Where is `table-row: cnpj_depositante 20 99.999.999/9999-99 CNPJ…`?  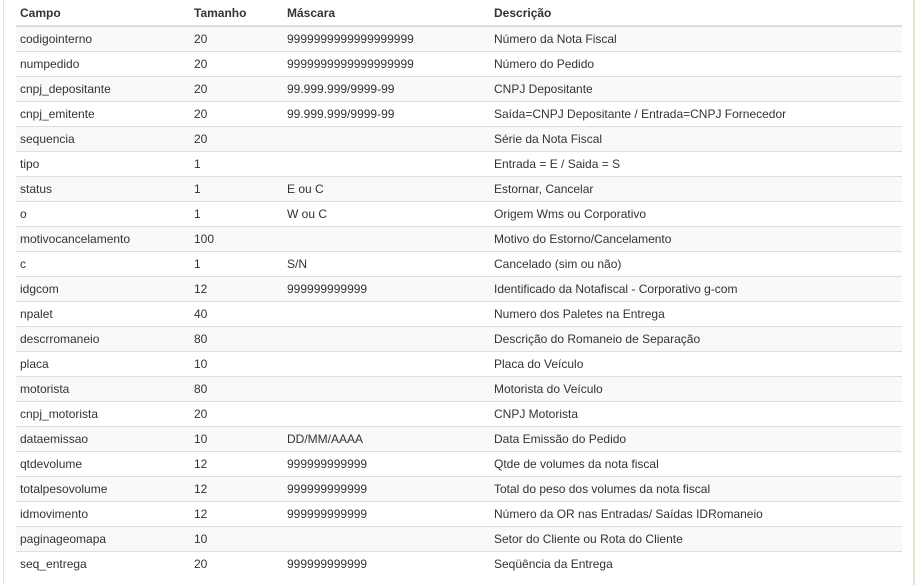 table-row: cnpj_depositante 20 99.999.999/9999-99 CNPJ… is located at coordinates (459, 89).